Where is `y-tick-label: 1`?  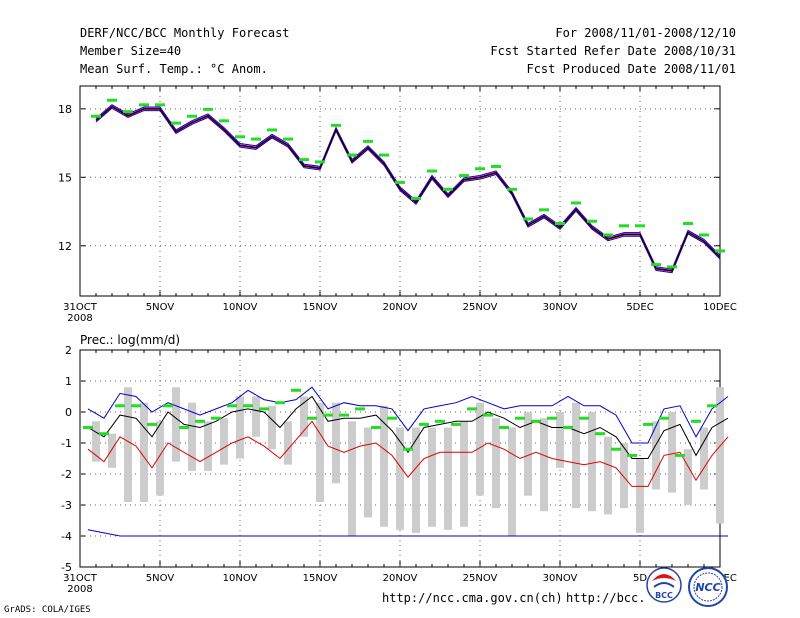
y-tick-label: 1 is located at coordinates (68, 381).